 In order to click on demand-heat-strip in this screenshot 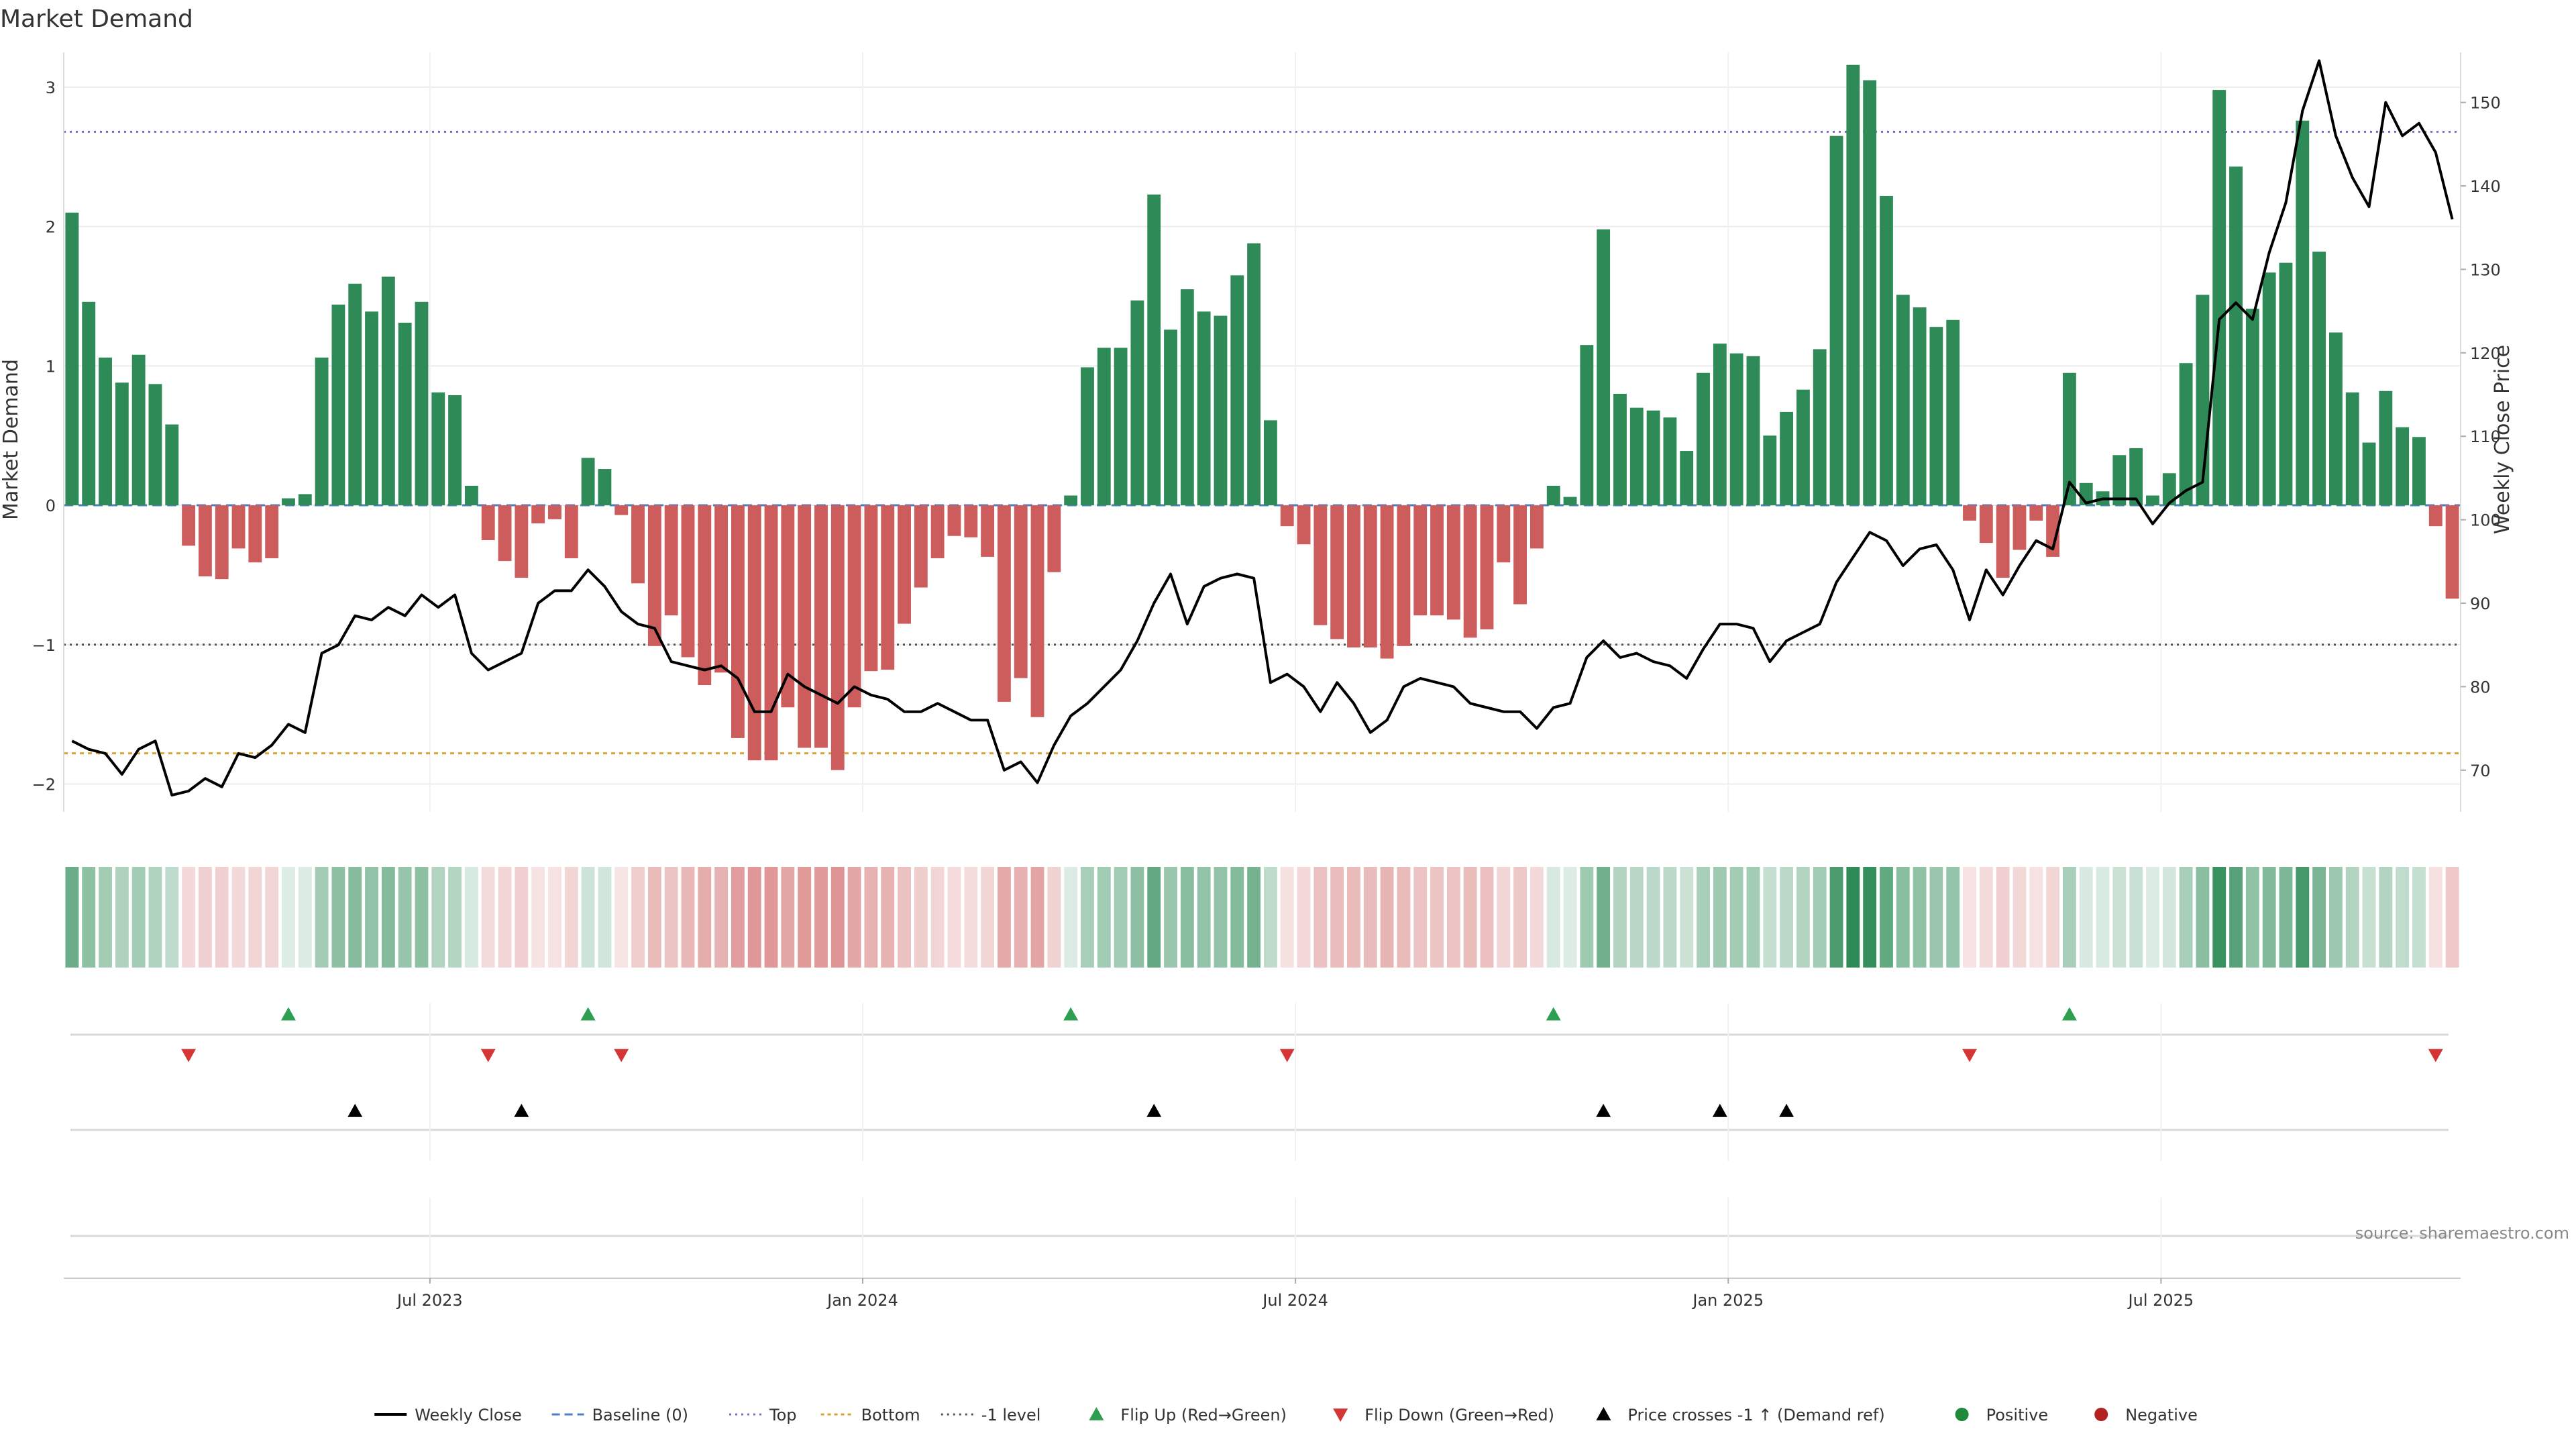, I will do `click(1262, 918)`.